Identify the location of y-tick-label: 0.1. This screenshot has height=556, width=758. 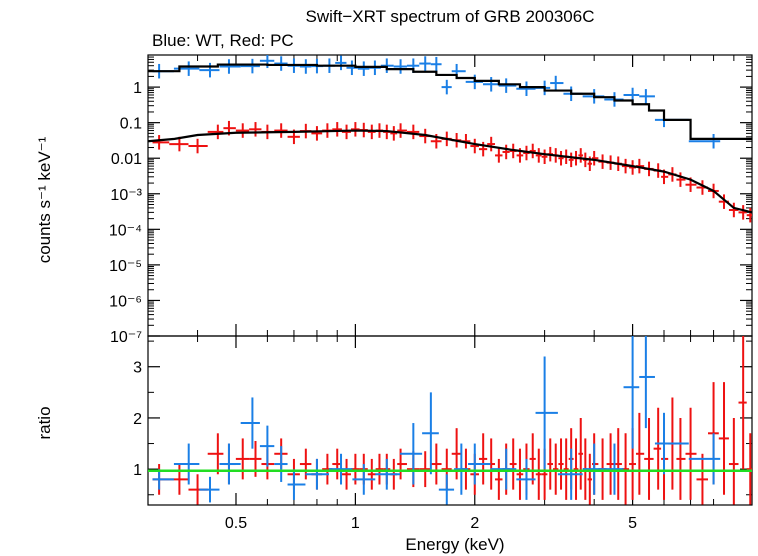
(131, 124).